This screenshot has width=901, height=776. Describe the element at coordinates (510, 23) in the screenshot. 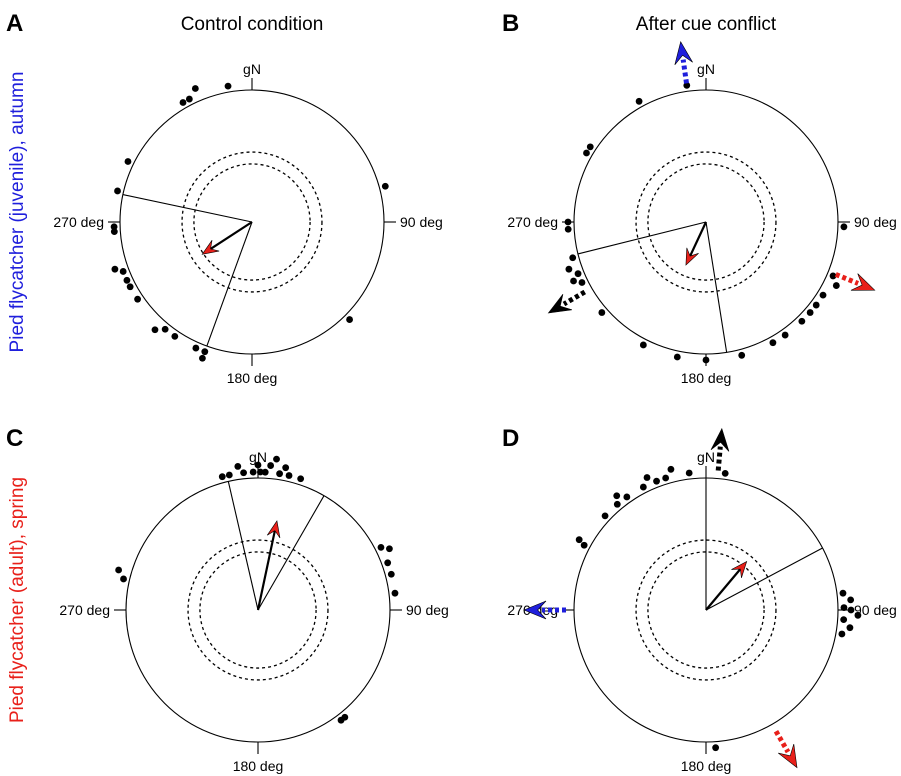

I see `panel-letter-b: B` at that location.